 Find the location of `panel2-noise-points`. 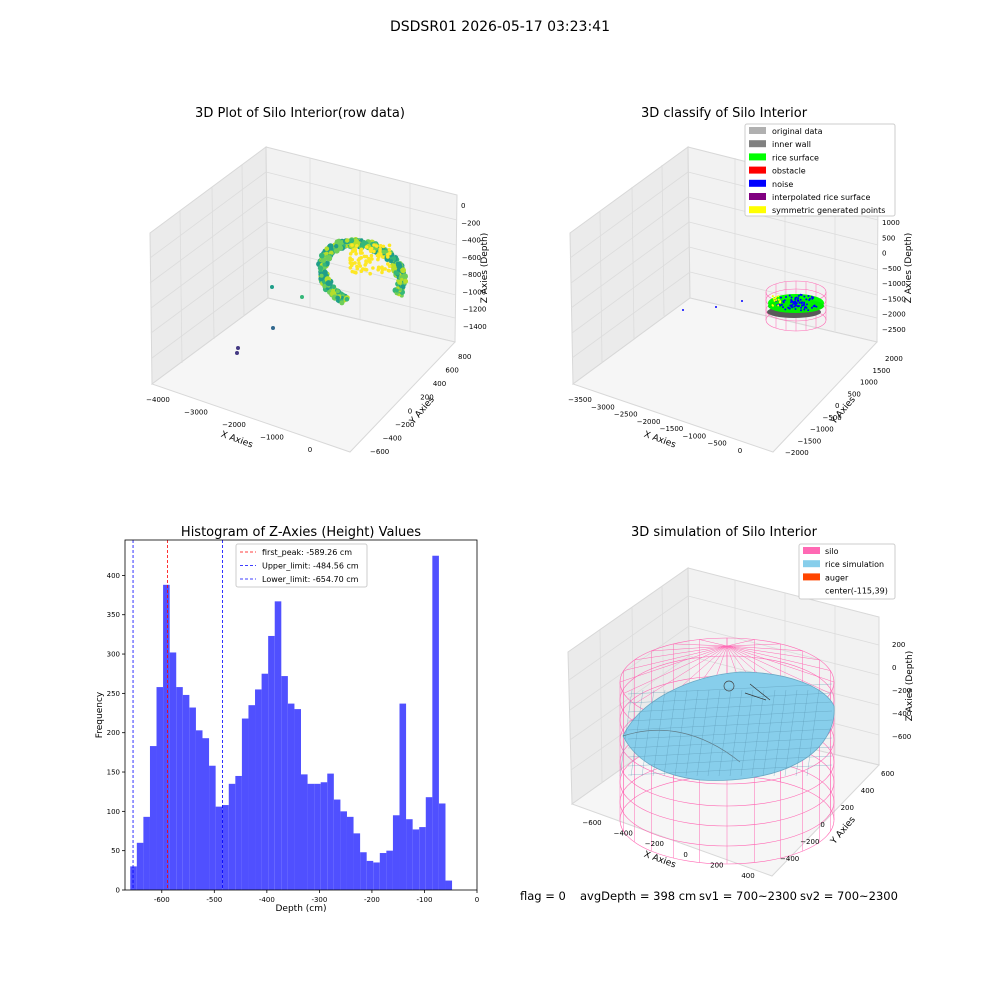

panel2-noise-points is located at coordinates (750, 302).